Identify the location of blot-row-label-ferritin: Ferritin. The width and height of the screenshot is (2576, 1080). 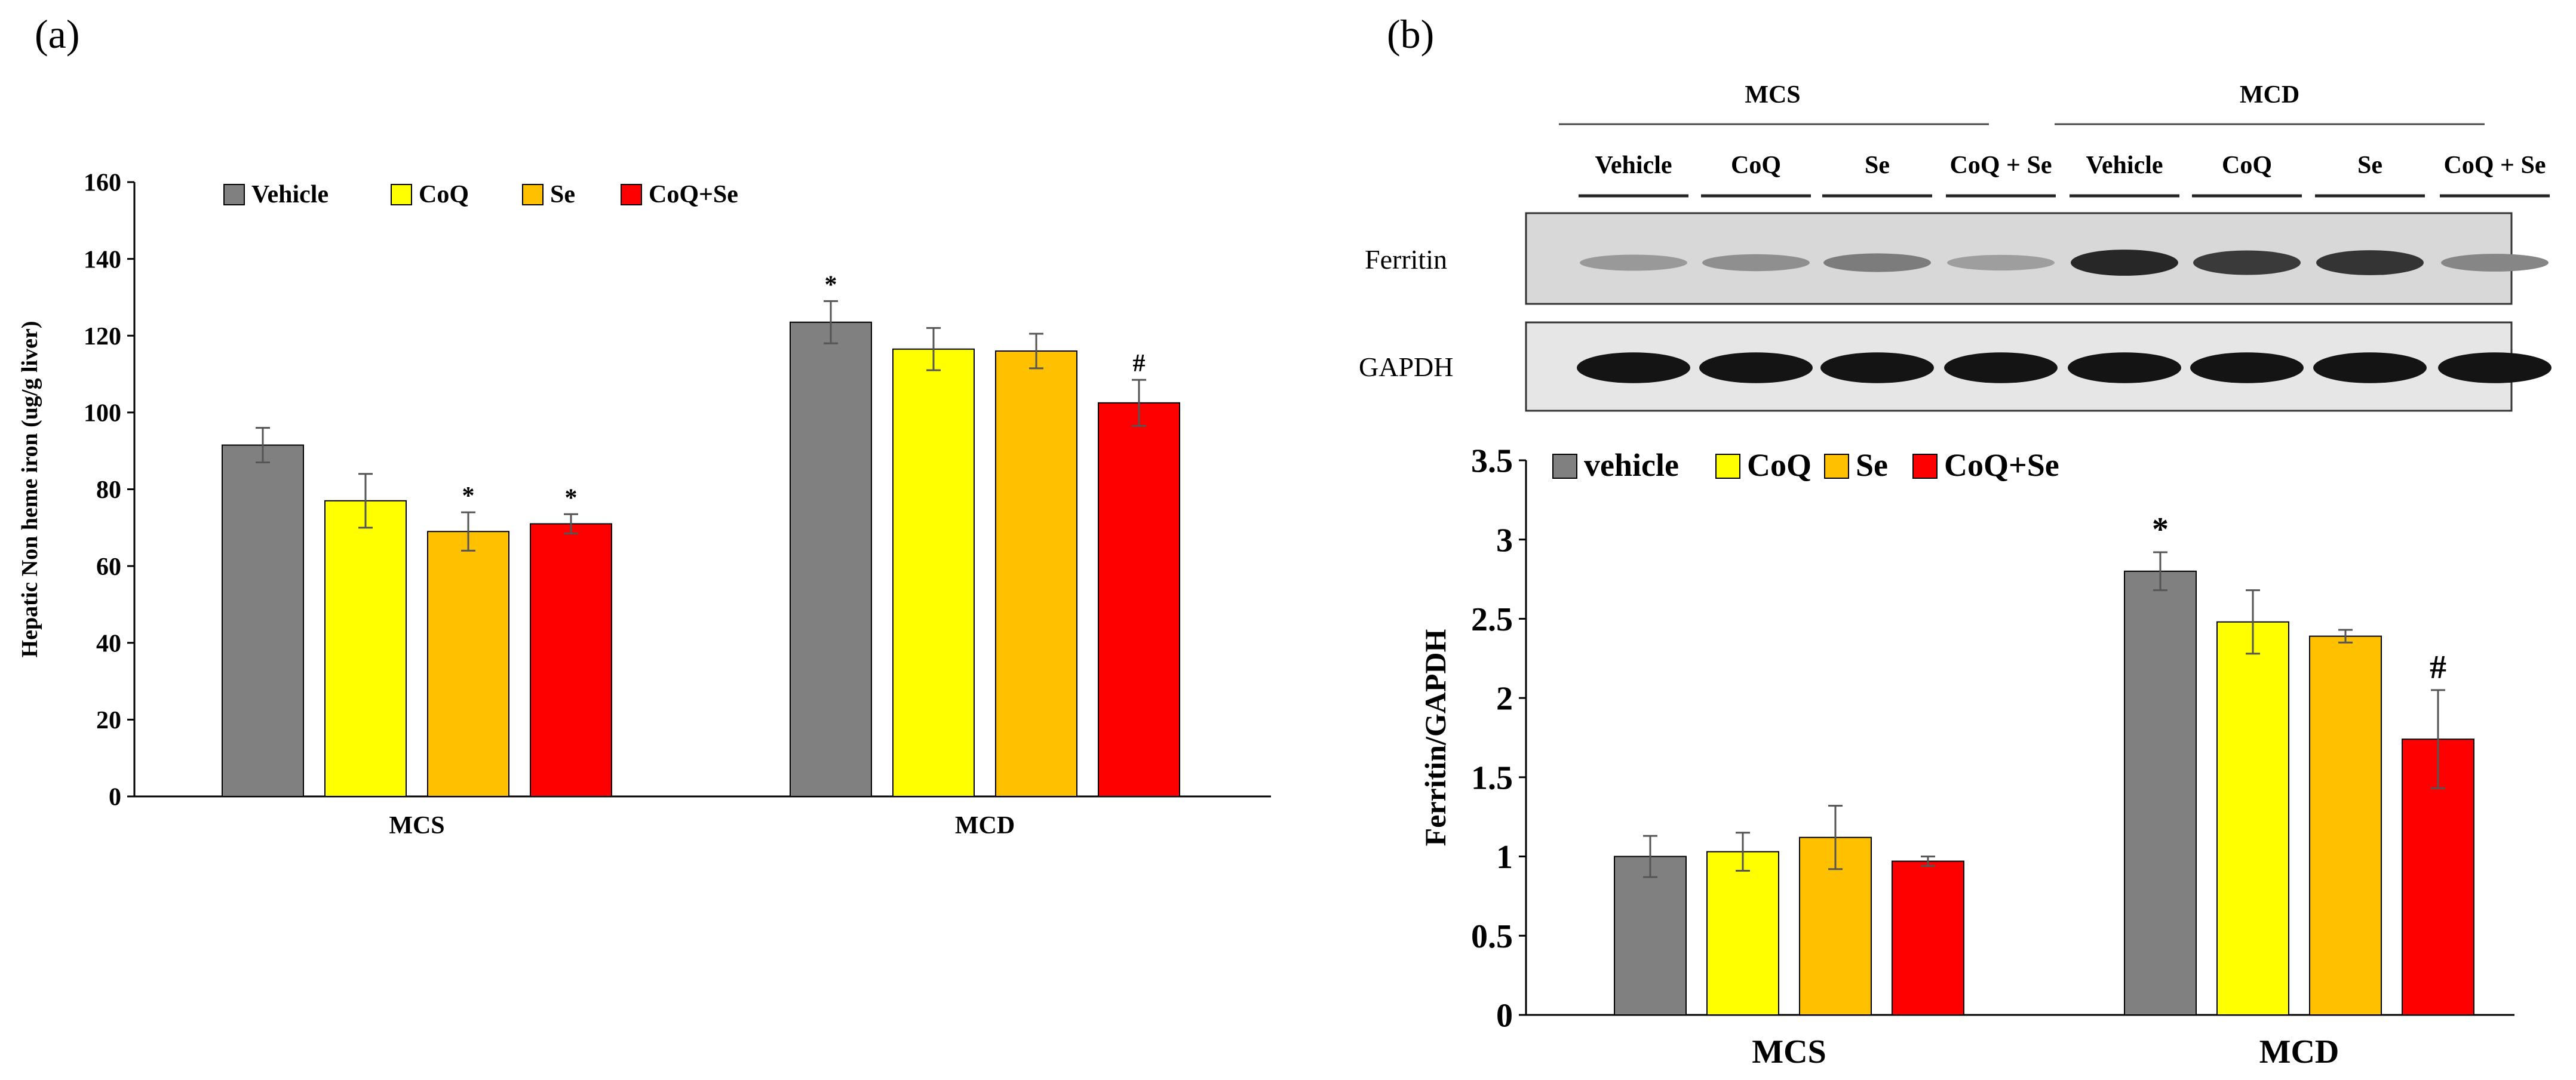
(1406, 259).